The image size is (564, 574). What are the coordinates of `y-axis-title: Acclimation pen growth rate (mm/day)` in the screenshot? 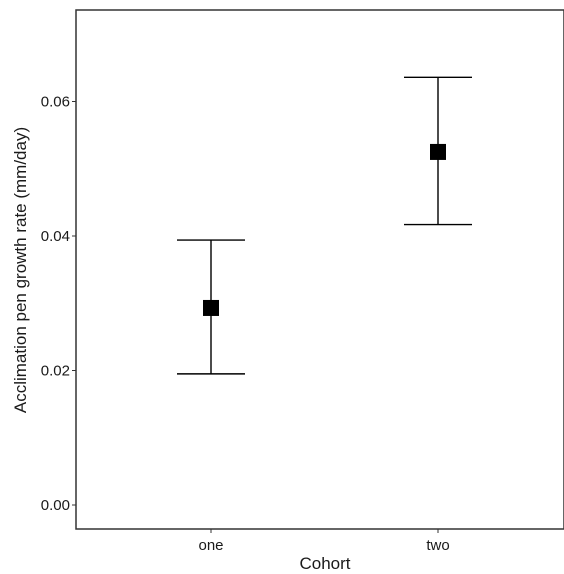 It's located at (20, 270).